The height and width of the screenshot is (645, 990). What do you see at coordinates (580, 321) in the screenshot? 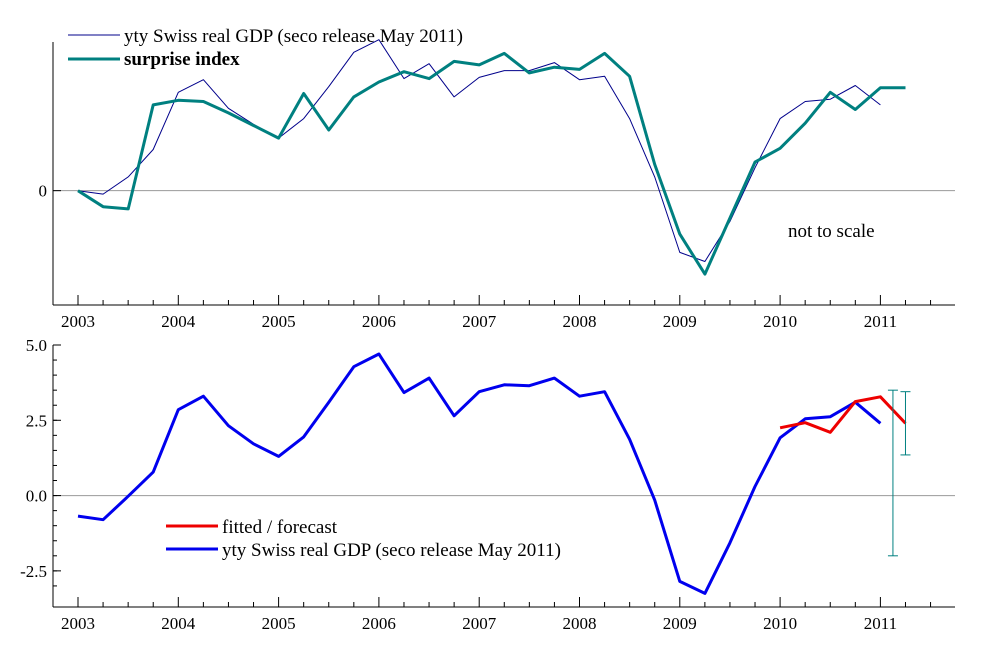
I see `top-x-tick-label: 2008` at bounding box center [580, 321].